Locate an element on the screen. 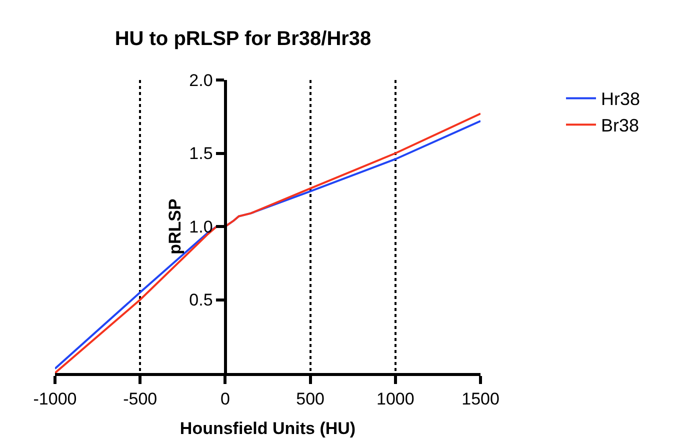 The image size is (675, 445). x-tick-label: 1000 is located at coordinates (395, 398).